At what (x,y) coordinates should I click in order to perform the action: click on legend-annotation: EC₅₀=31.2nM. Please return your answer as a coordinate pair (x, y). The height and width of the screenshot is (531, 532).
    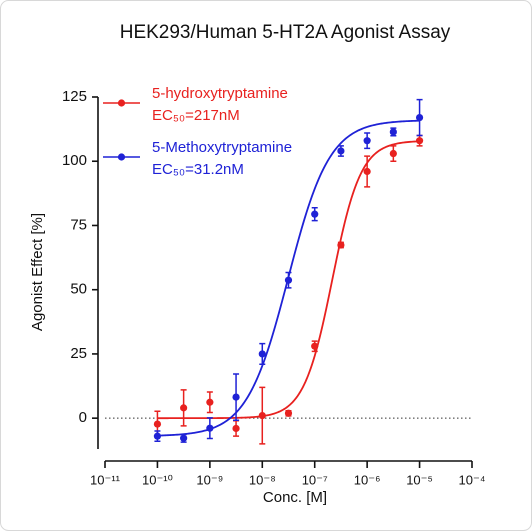
    Looking at the image, I should click on (198, 169).